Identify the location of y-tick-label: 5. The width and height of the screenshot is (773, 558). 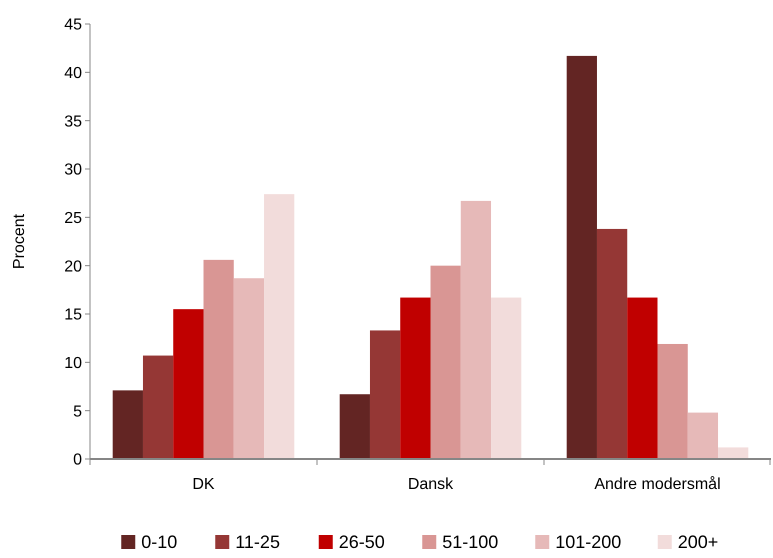
(77, 411).